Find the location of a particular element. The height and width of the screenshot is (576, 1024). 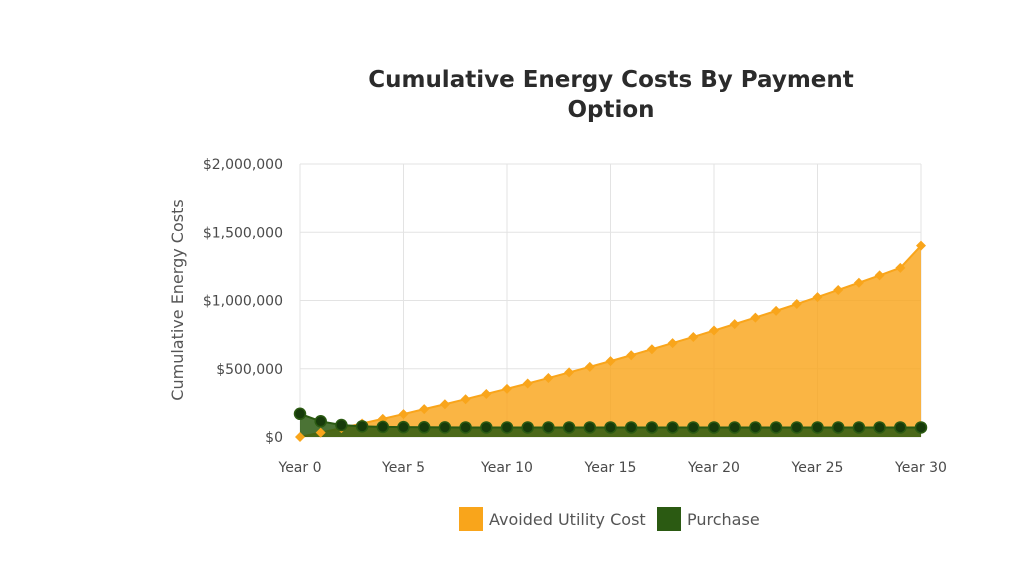

y-tick-label-0: $0 is located at coordinates (274, 438).